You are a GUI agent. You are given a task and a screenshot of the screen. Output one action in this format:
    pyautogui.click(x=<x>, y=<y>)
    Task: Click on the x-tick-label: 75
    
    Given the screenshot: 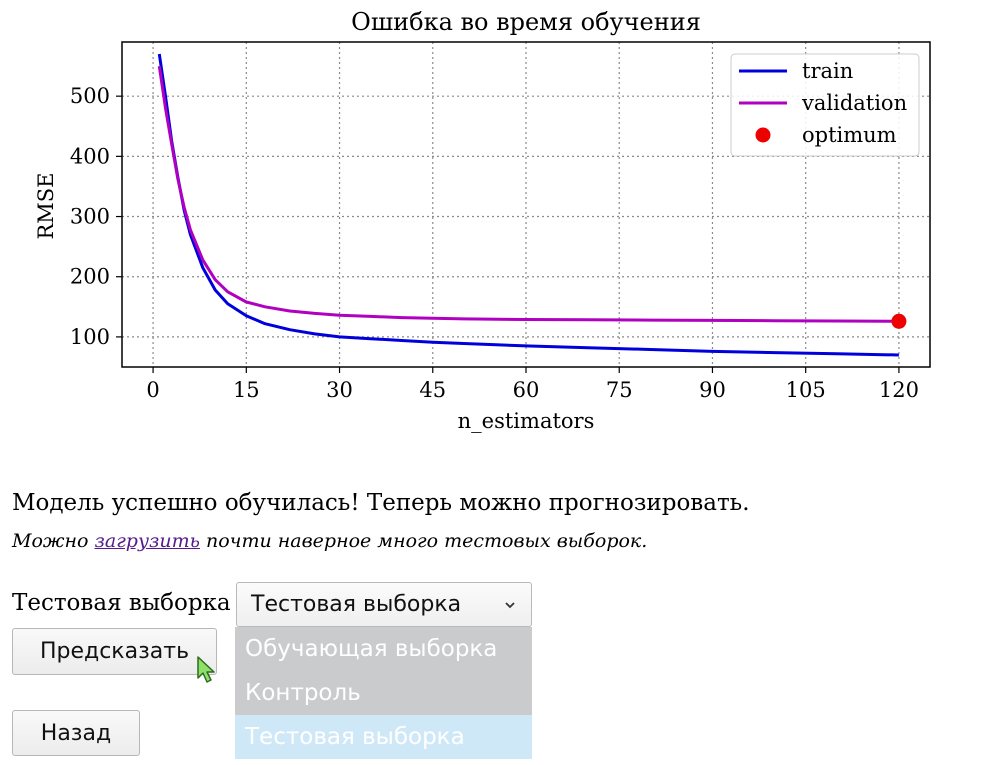 What is the action you would take?
    pyautogui.click(x=619, y=390)
    